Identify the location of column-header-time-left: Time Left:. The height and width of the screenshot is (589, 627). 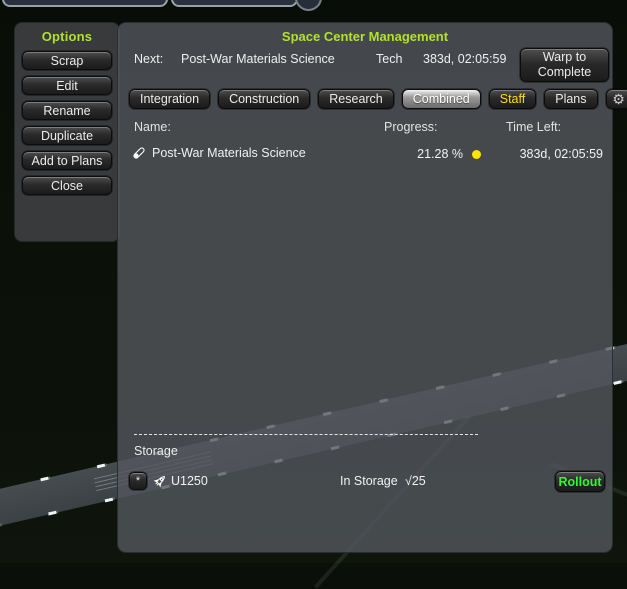
(534, 127).